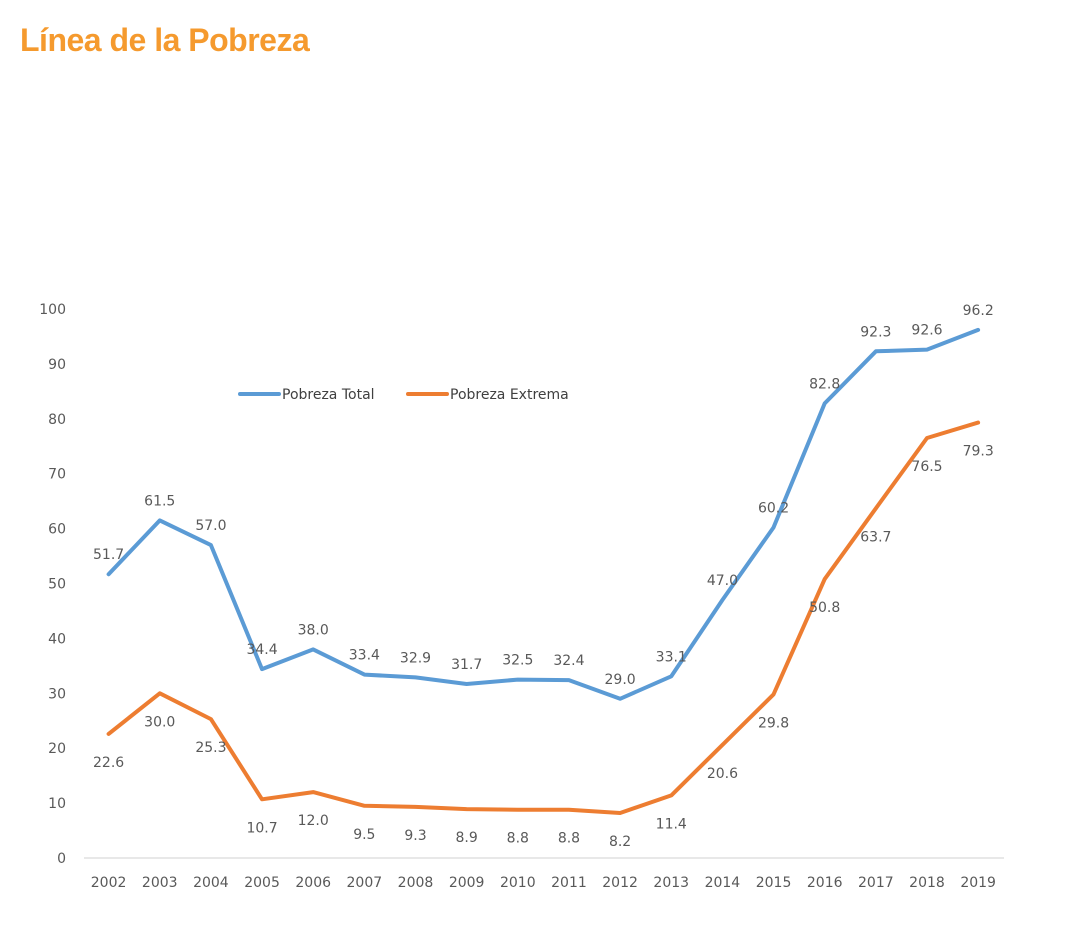 This screenshot has height=932, width=1070. I want to click on x-tick-label: 2003, so click(160, 883).